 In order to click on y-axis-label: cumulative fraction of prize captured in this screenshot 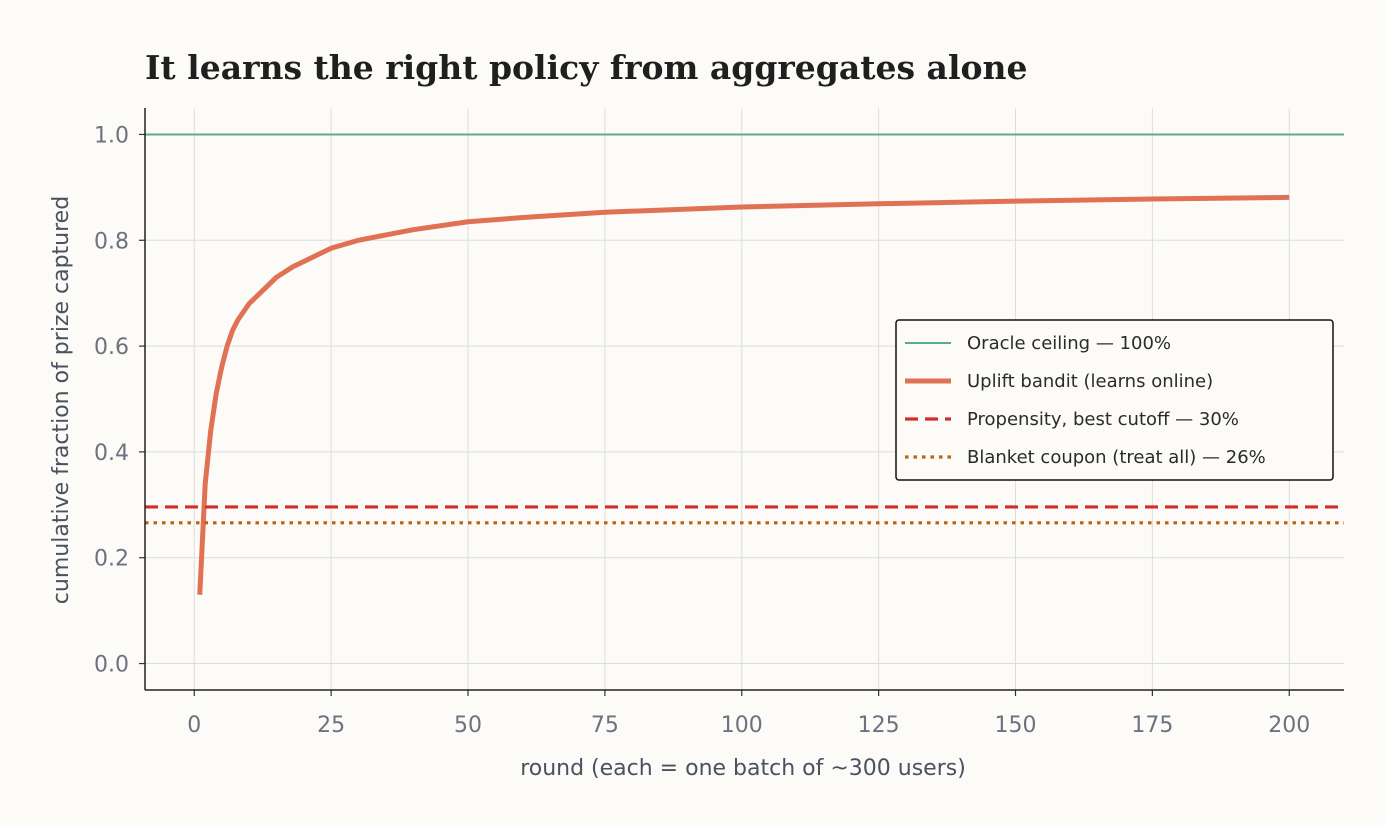, I will do `click(61, 400)`.